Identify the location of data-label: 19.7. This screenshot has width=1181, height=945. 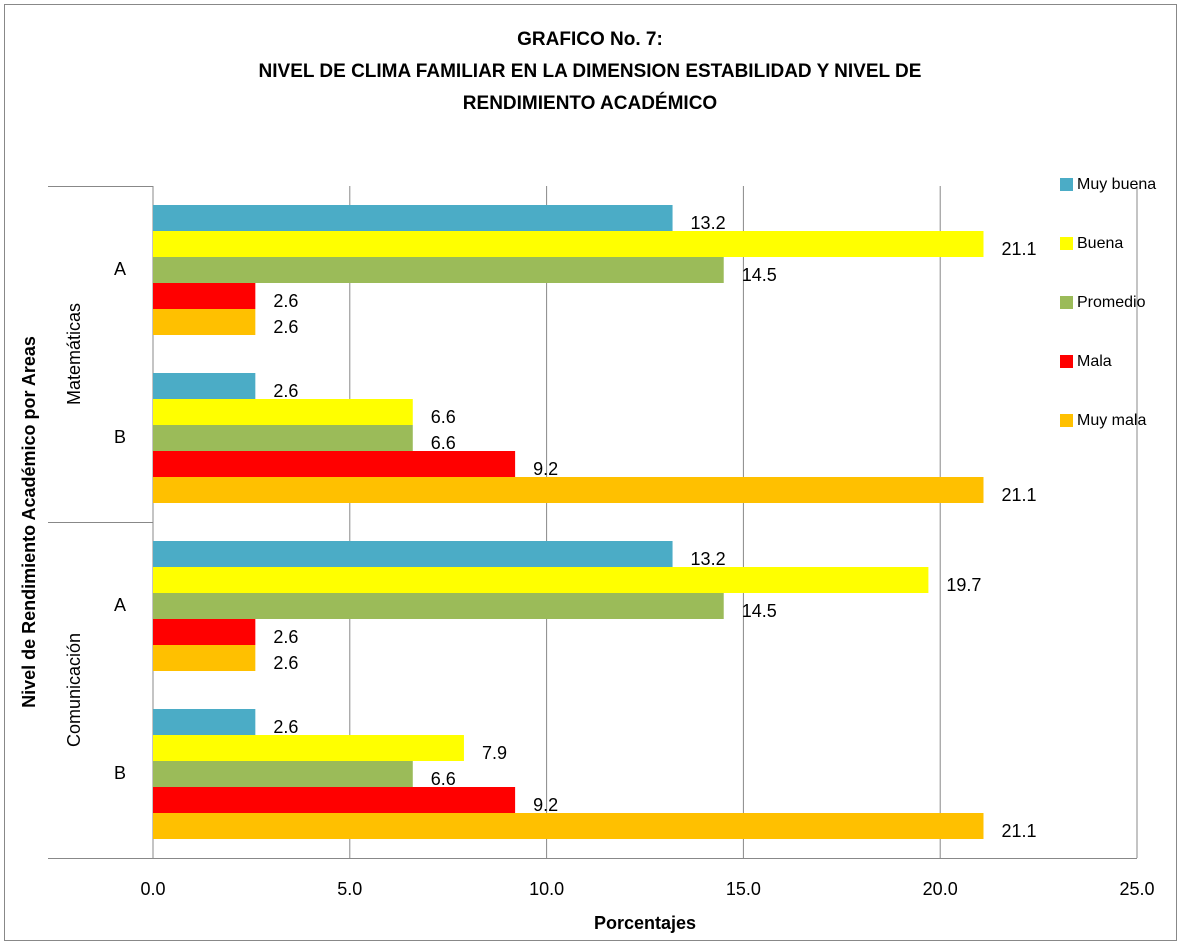
(963, 585).